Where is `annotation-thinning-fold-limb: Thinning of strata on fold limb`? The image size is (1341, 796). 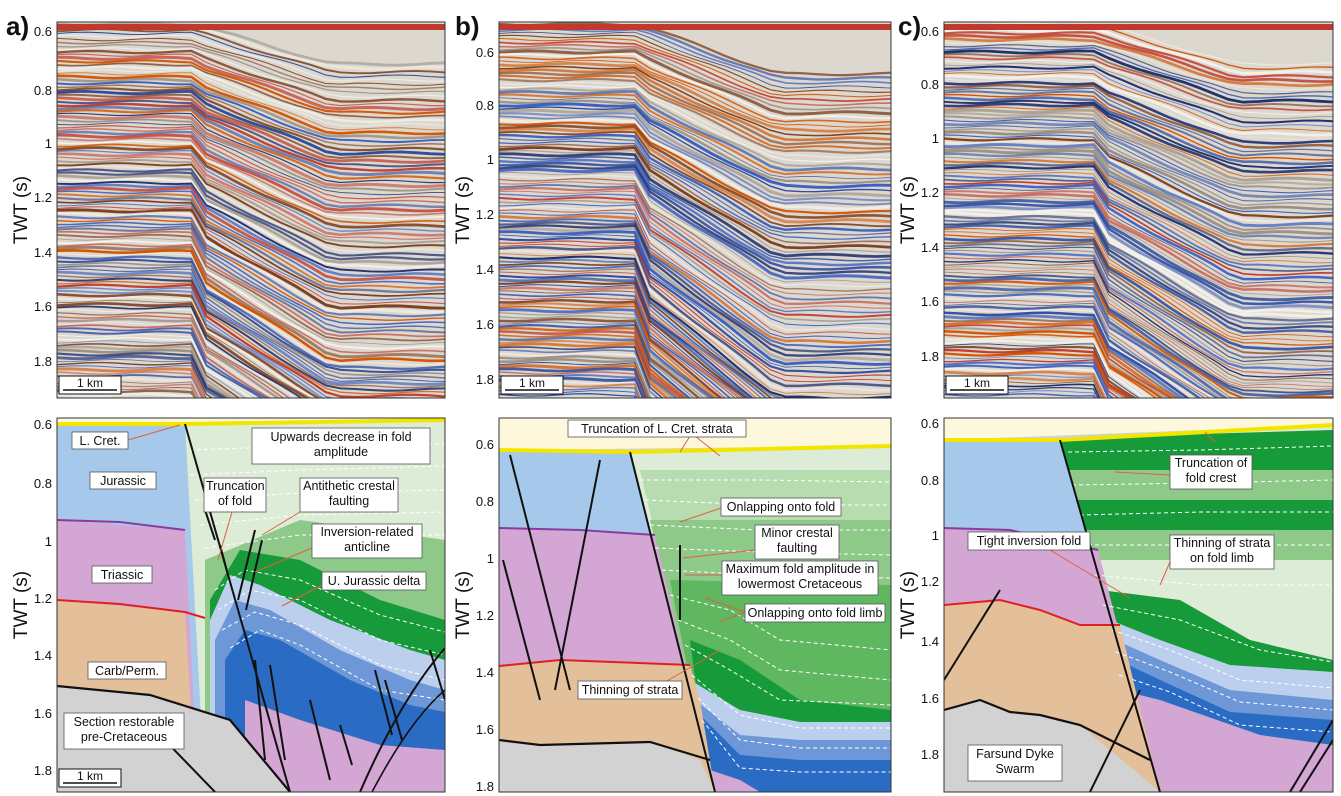 annotation-thinning-fold-limb: Thinning of strata on fold limb is located at coordinates (1222, 550).